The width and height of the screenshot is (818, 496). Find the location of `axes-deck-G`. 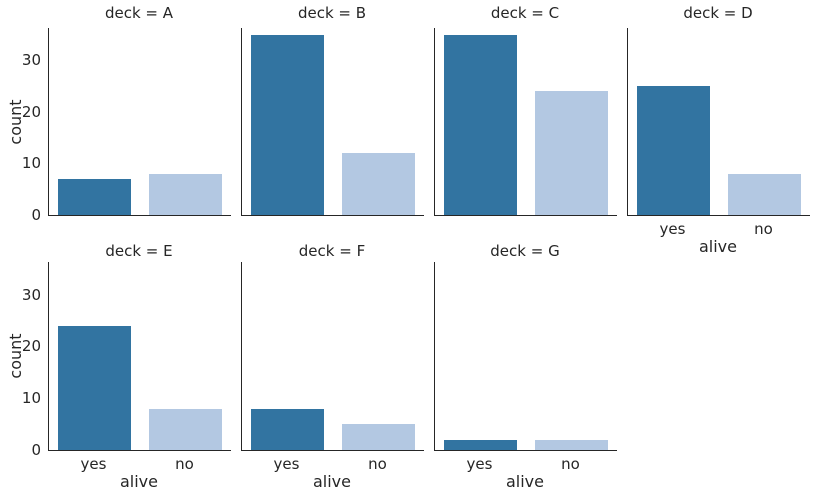

axes-deck-G is located at coordinates (525, 356).